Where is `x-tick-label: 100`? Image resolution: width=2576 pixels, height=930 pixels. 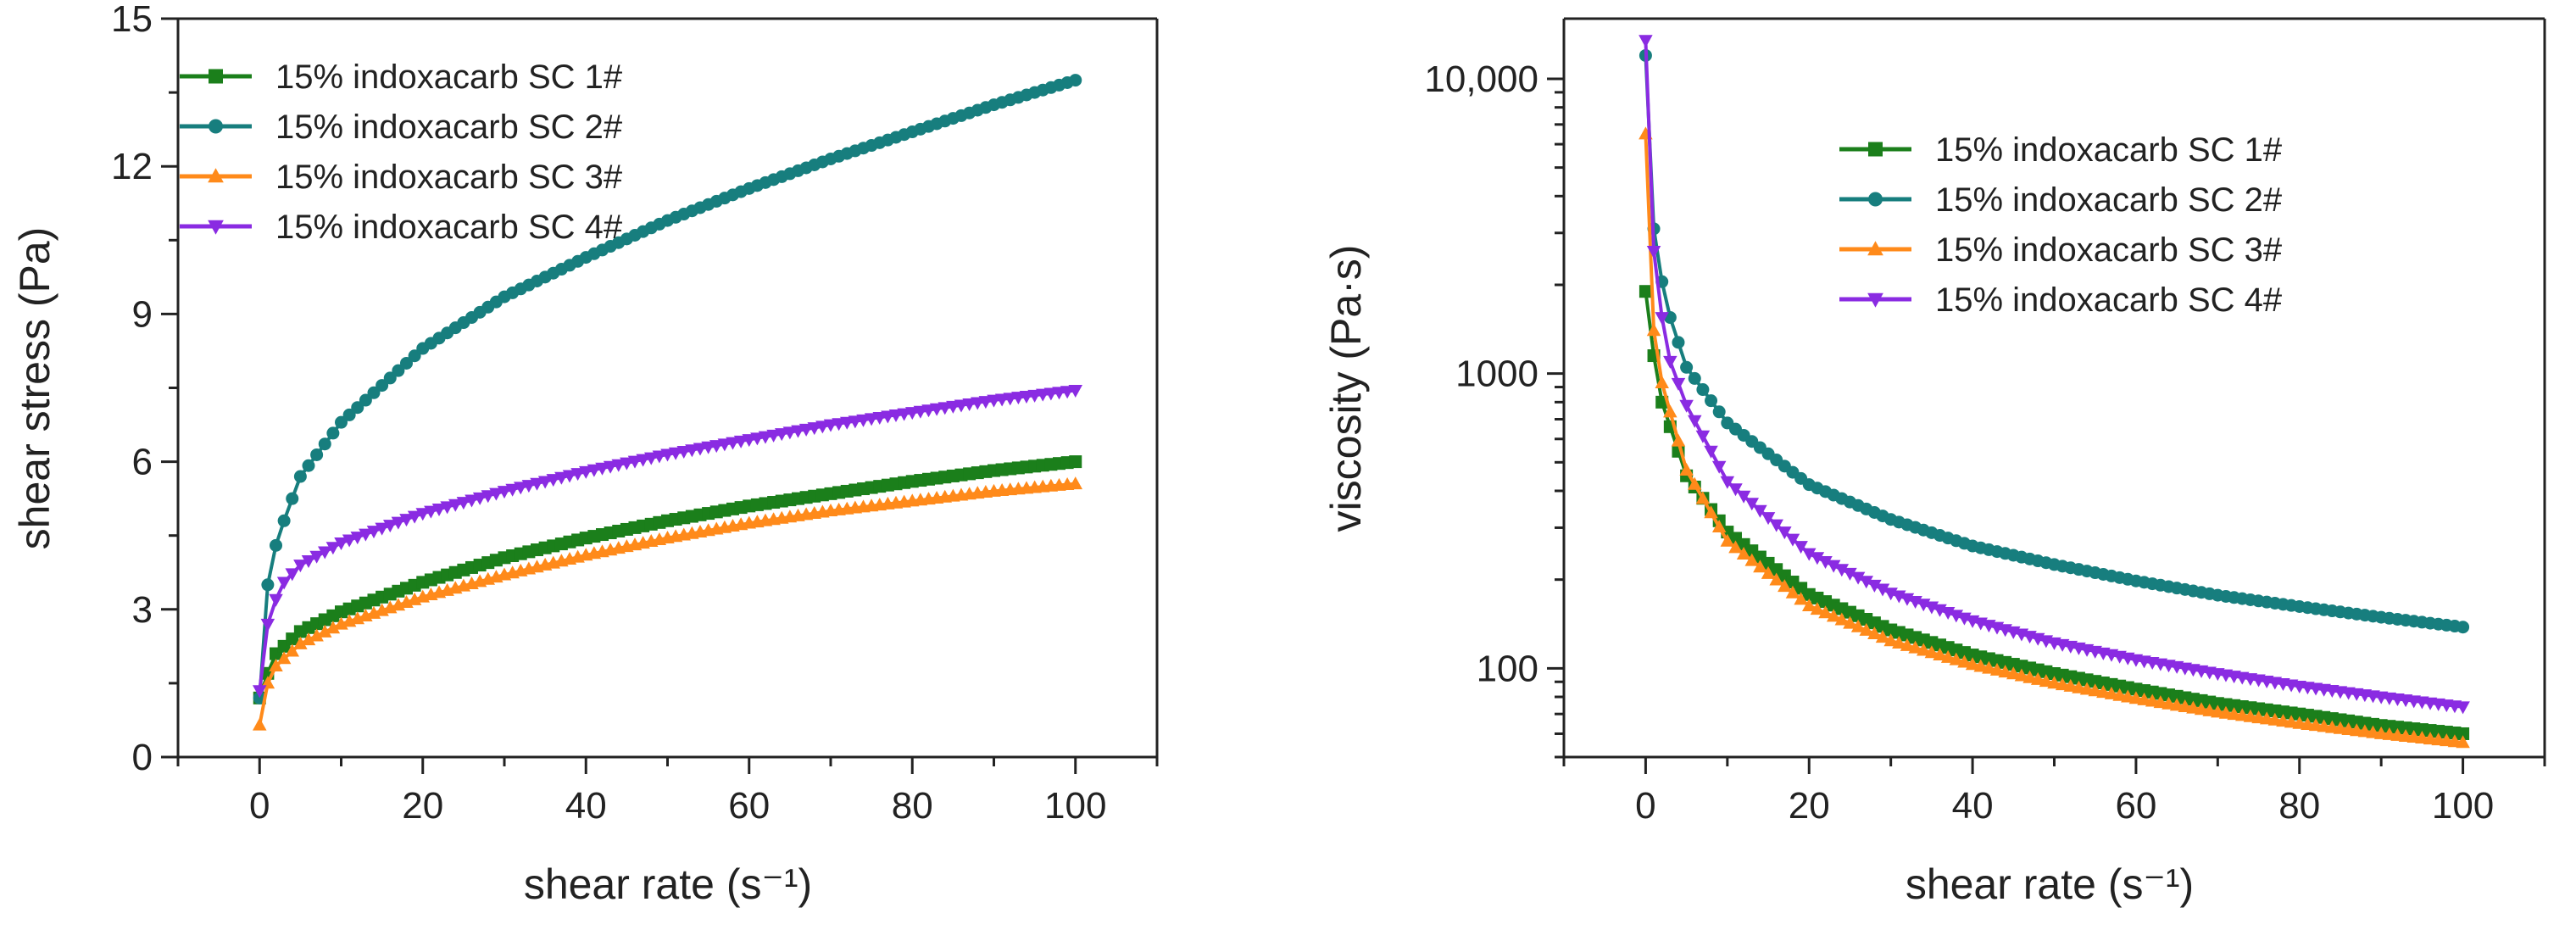
x-tick-label: 100 is located at coordinates (1075, 806).